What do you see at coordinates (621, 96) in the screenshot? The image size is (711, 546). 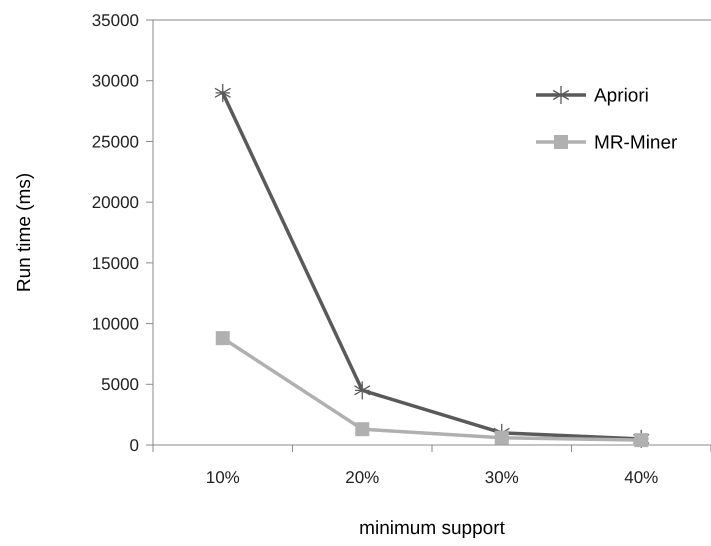 I see `legend-label: Apriori` at bounding box center [621, 96].